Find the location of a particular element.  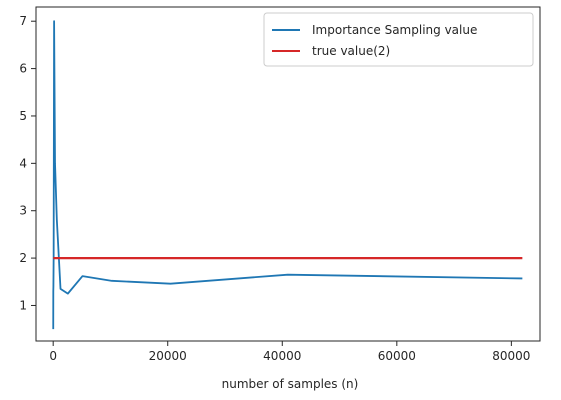

legend-label-importance-sampling-value: Importance Sampling value is located at coordinates (394, 30).